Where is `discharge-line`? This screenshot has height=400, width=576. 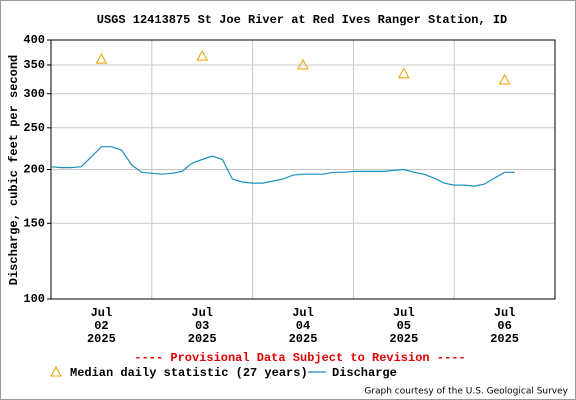
discharge-line is located at coordinates (282, 166).